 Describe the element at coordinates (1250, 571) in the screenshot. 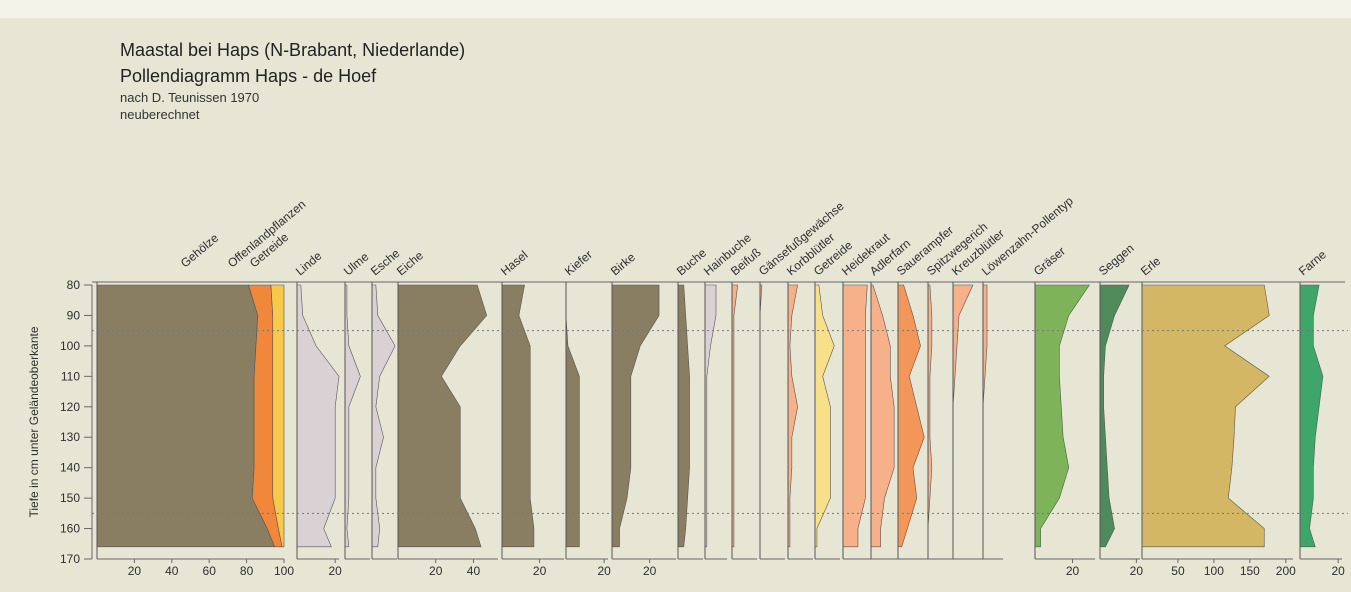

I see `x-tick-label: 150` at that location.